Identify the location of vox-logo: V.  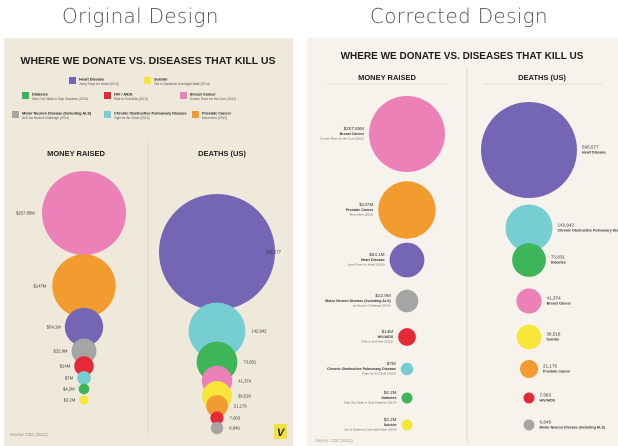
(281, 433).